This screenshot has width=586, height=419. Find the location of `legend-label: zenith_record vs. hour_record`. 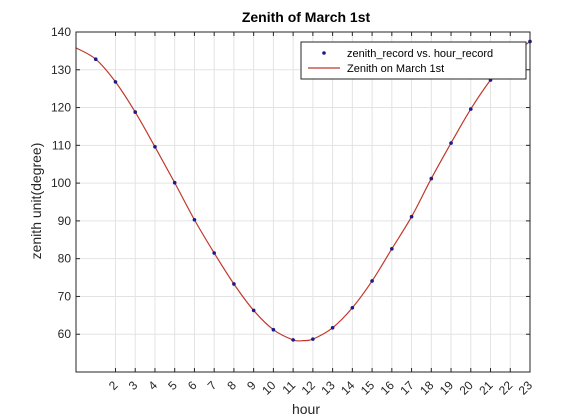

legend-label: zenith_record vs. hour_record is located at coordinates (420, 54).